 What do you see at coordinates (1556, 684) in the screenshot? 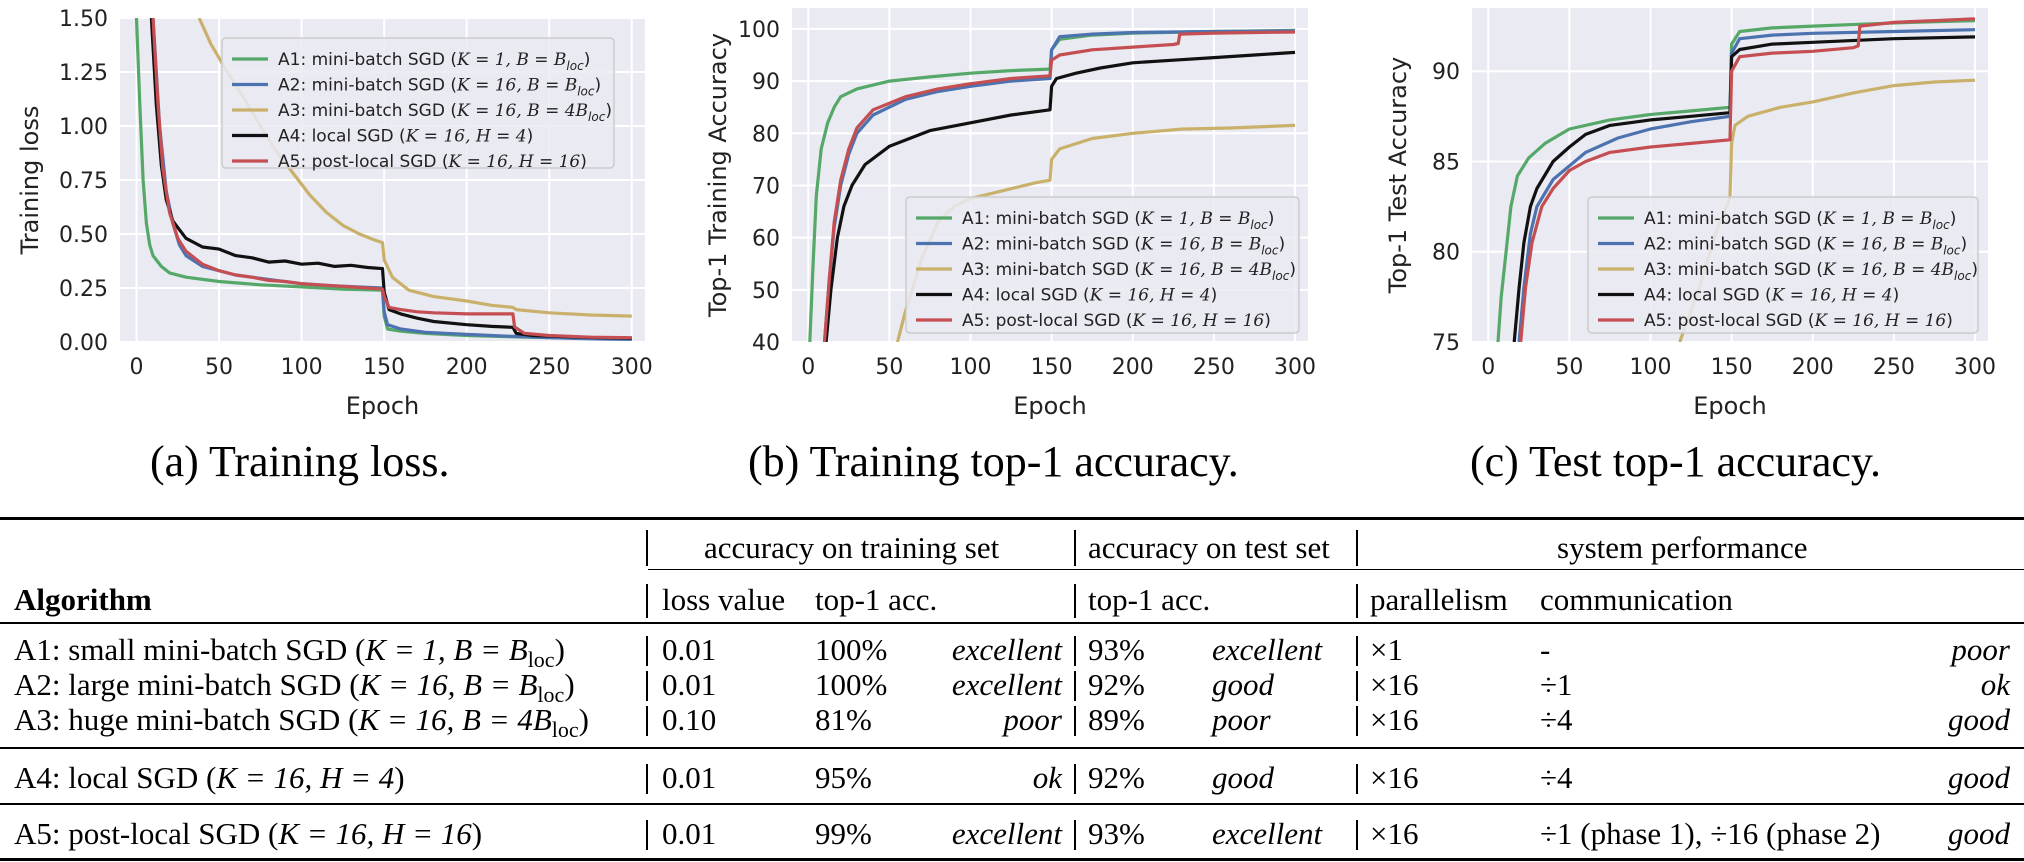
I see `communication-cell: ÷1` at bounding box center [1556, 684].